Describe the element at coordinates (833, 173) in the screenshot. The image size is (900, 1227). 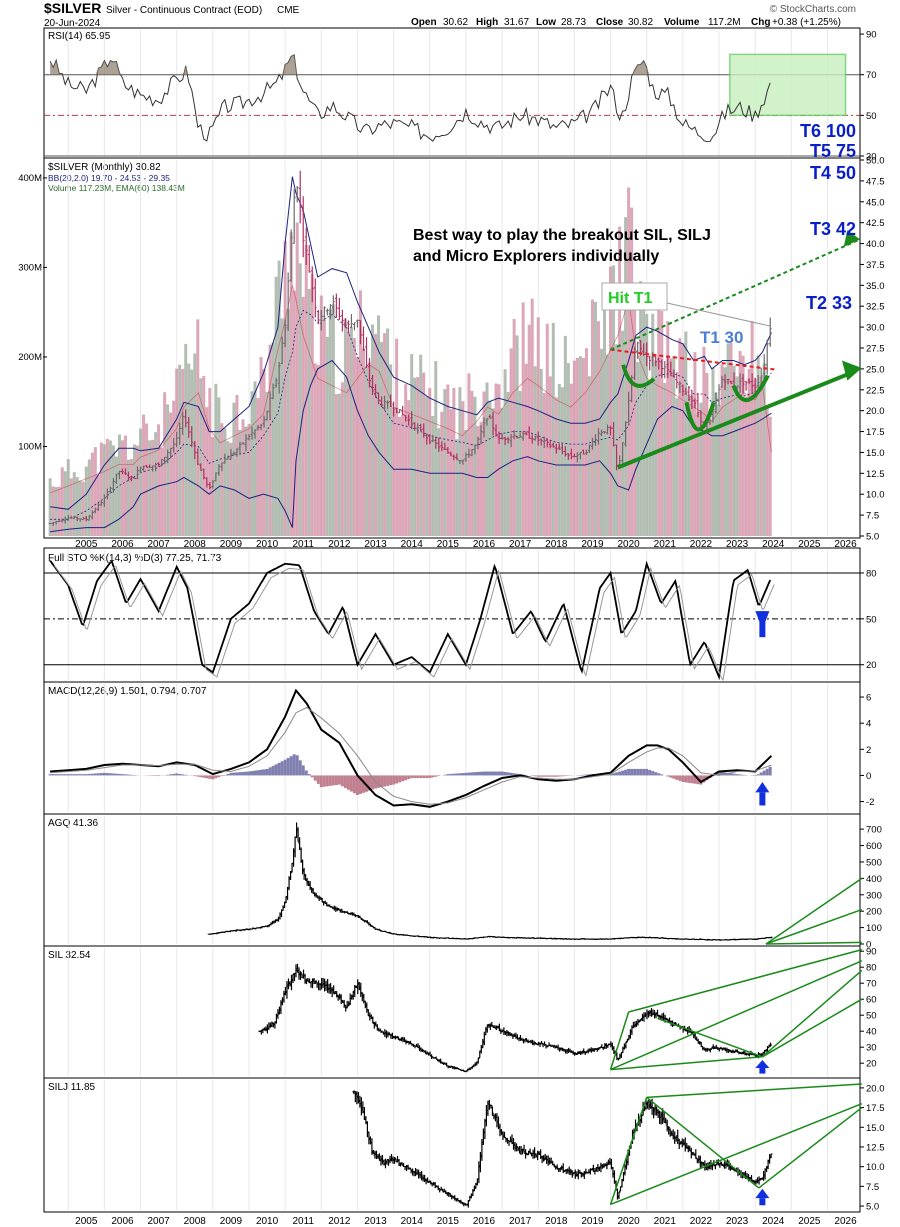
I see `target-t4: T4 50` at that location.